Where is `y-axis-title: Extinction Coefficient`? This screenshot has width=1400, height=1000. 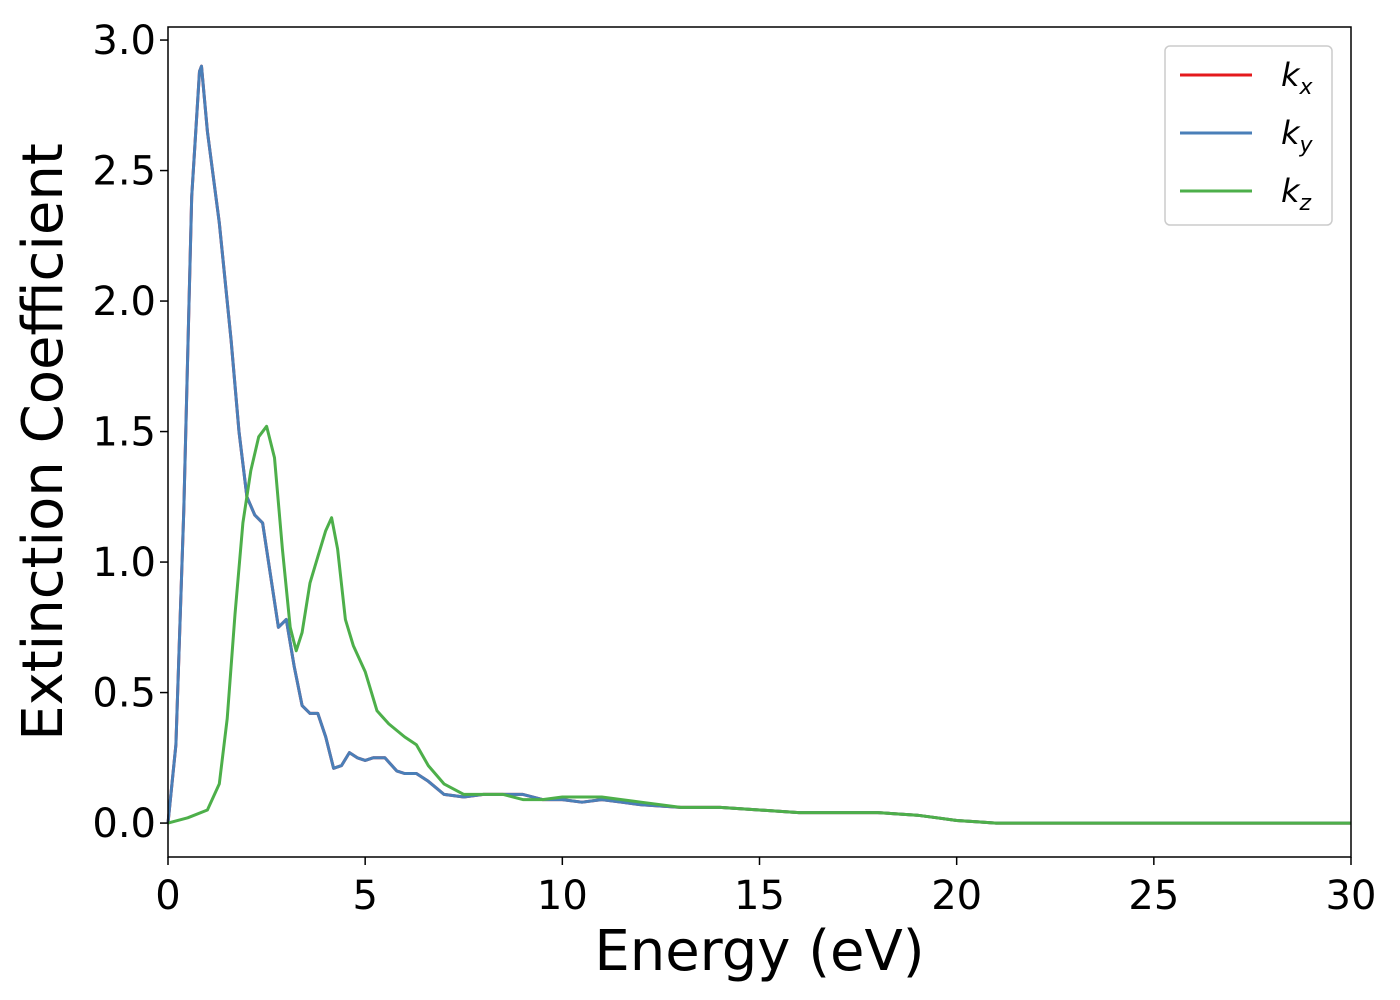
y-axis-title: Extinction Coefficient is located at coordinates (43, 442).